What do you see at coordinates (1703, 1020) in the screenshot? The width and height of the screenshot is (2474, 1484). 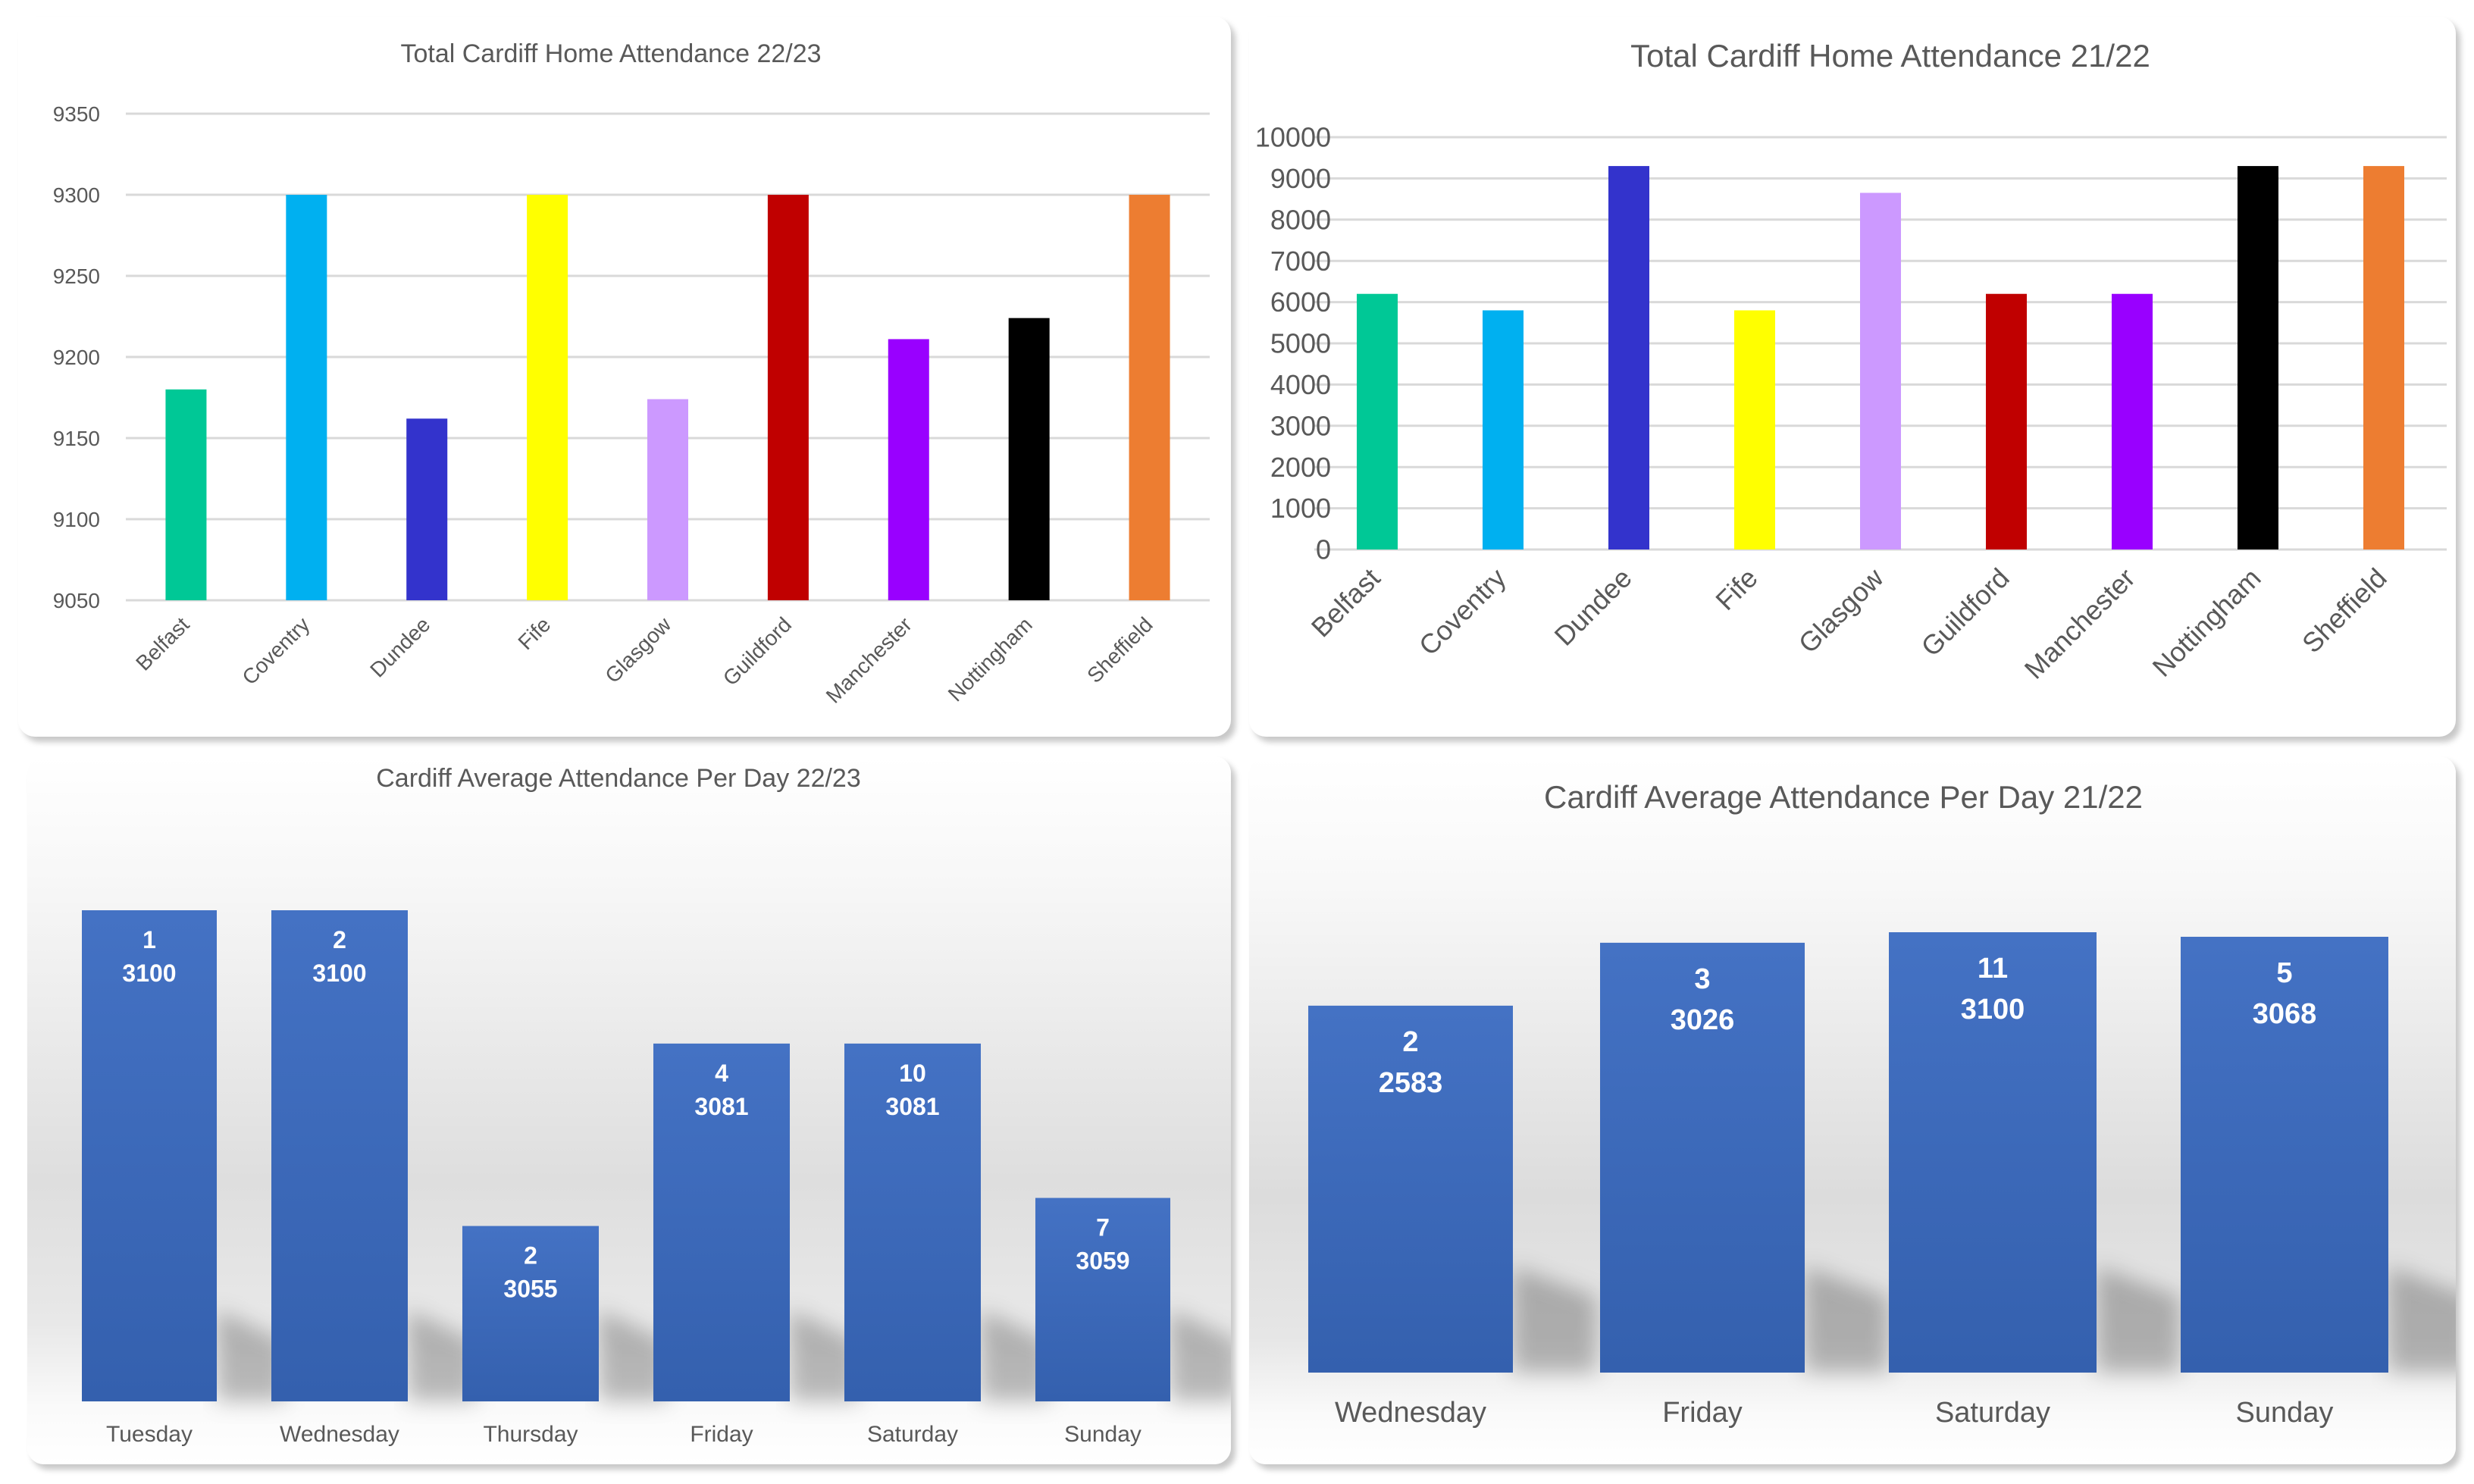 I see `data-label-value: 3026` at bounding box center [1703, 1020].